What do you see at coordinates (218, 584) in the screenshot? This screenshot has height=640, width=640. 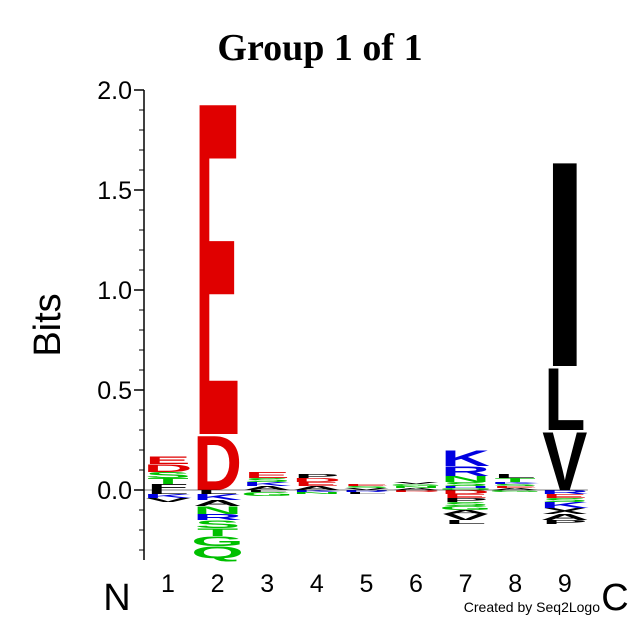 I see `x-tick-label: 2` at bounding box center [218, 584].